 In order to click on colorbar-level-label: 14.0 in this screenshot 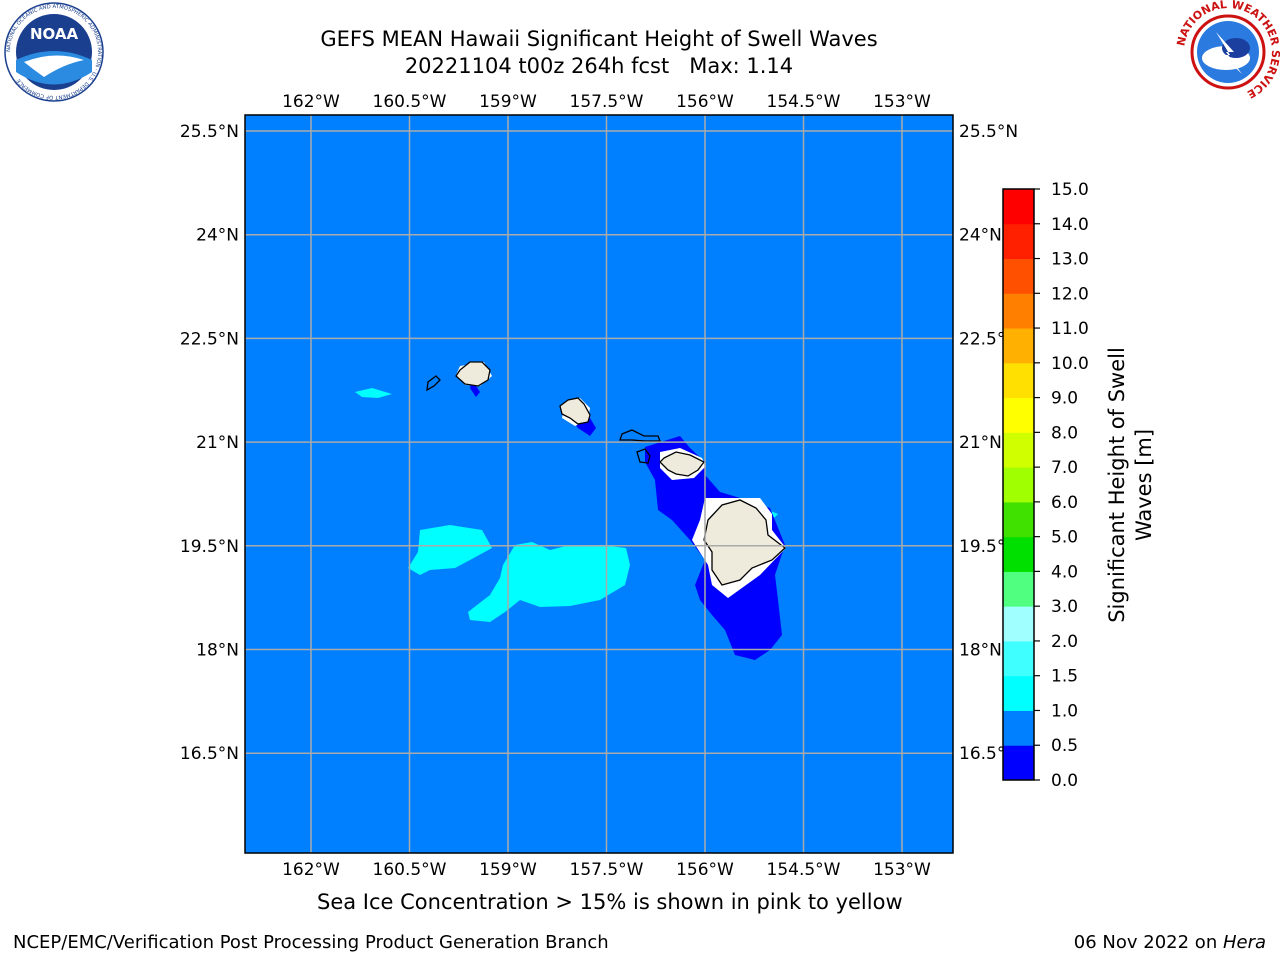, I will do `click(1070, 225)`.